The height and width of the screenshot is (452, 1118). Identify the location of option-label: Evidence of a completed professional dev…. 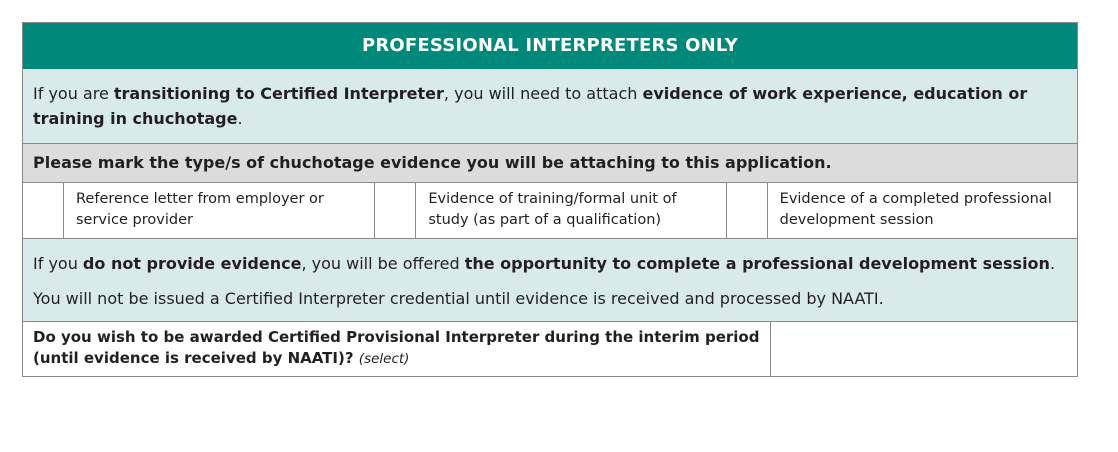
(915, 209).